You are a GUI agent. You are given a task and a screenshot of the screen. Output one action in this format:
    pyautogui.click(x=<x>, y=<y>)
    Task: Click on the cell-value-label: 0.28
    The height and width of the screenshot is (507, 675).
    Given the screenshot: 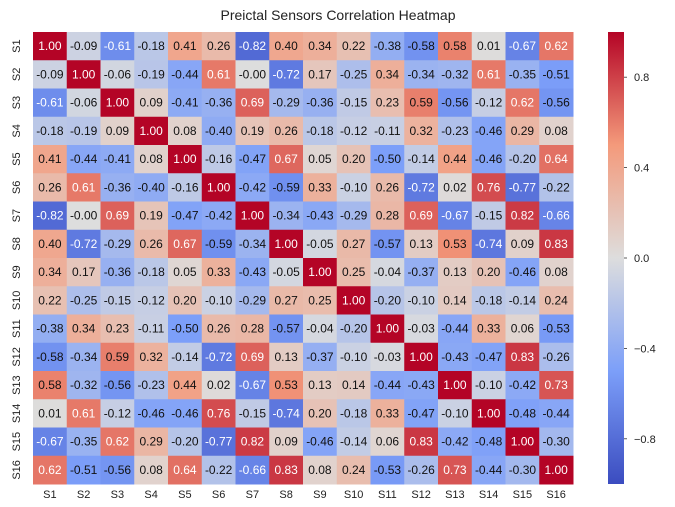 What is the action you would take?
    pyautogui.click(x=253, y=329)
    